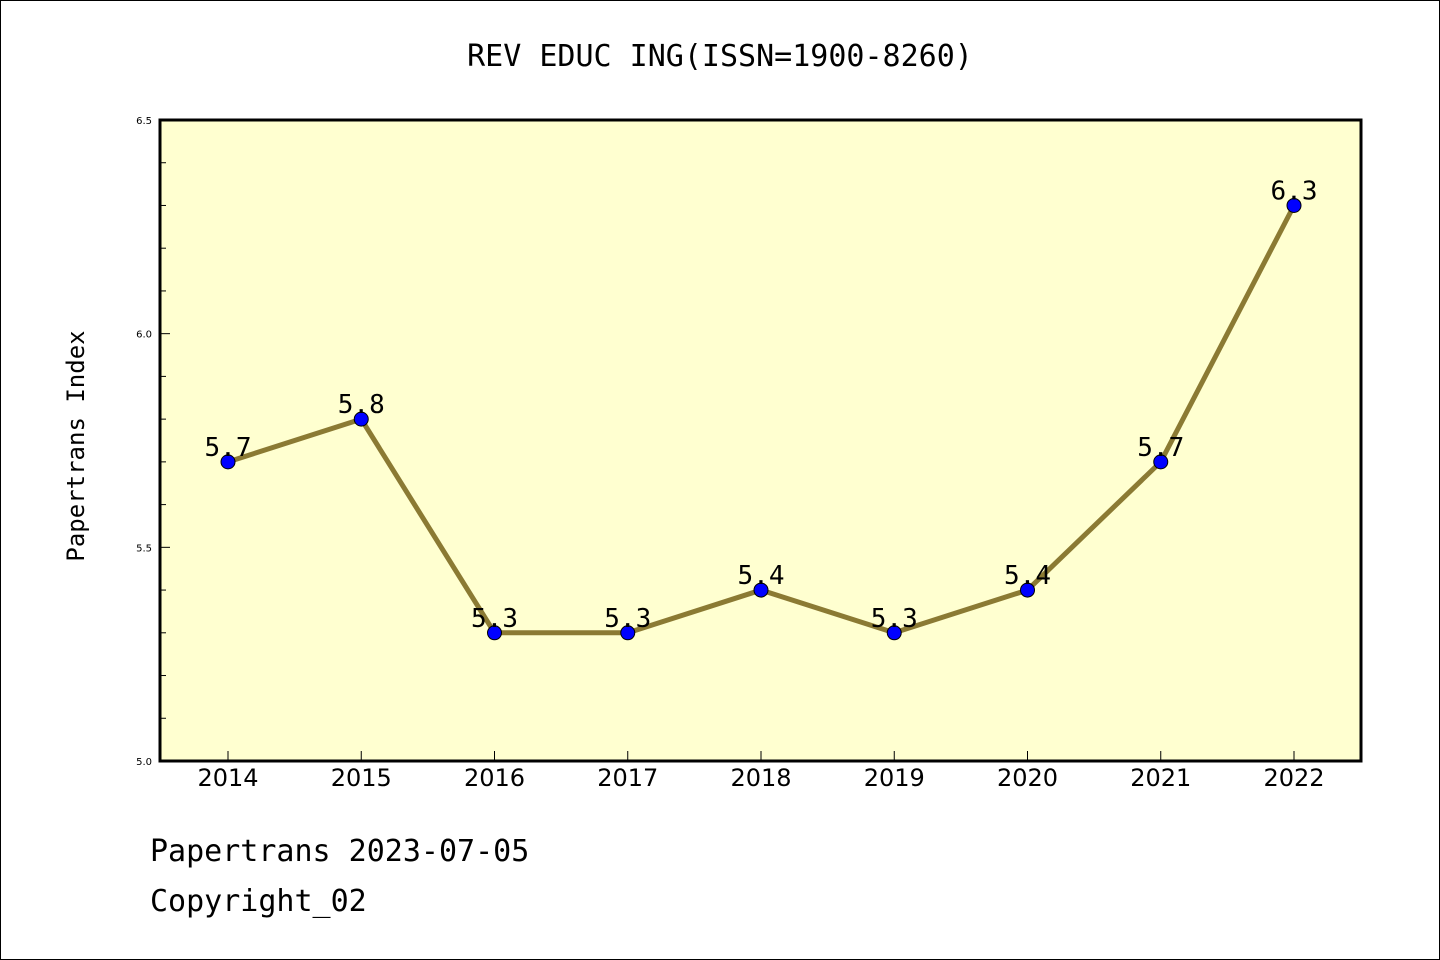 The height and width of the screenshot is (960, 1440). What do you see at coordinates (894, 778) in the screenshot?
I see `x-tick-label: 2019` at bounding box center [894, 778].